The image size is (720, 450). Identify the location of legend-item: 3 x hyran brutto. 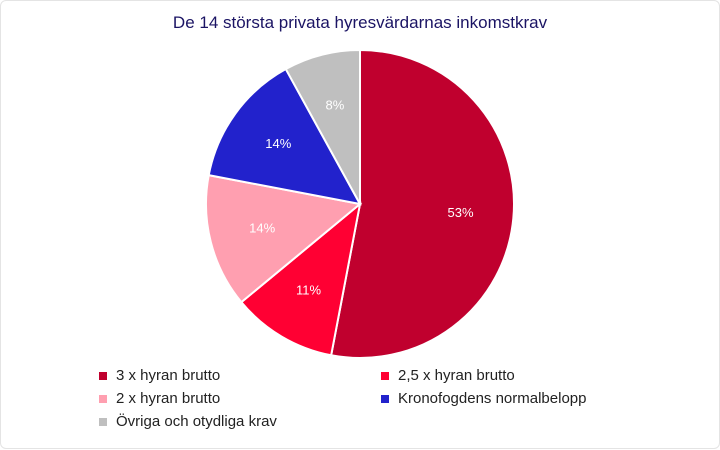
(159, 375).